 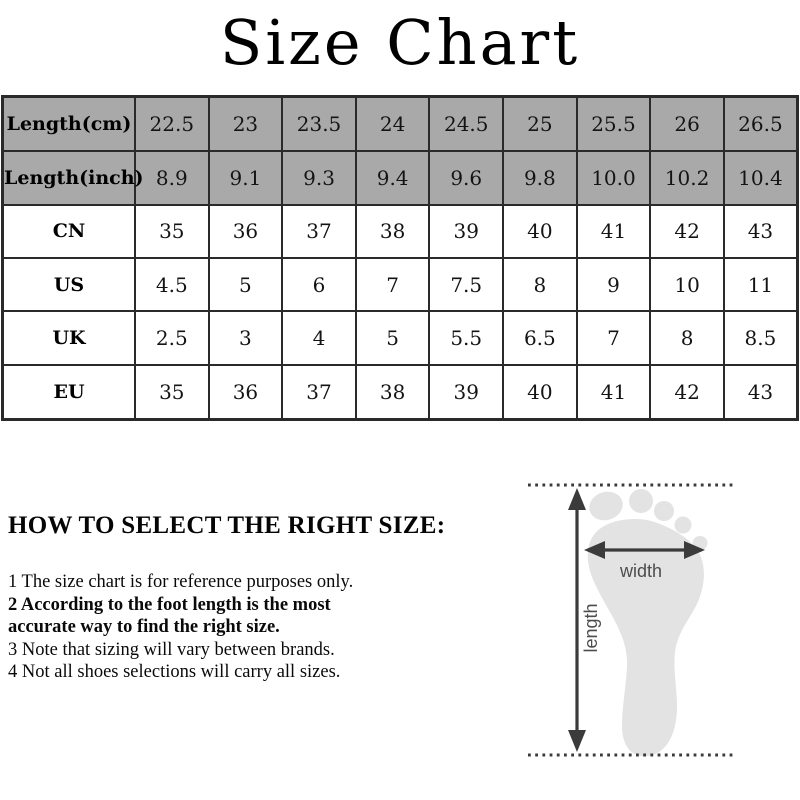 What do you see at coordinates (319, 284) in the screenshot?
I see `size-value-cell: 6` at bounding box center [319, 284].